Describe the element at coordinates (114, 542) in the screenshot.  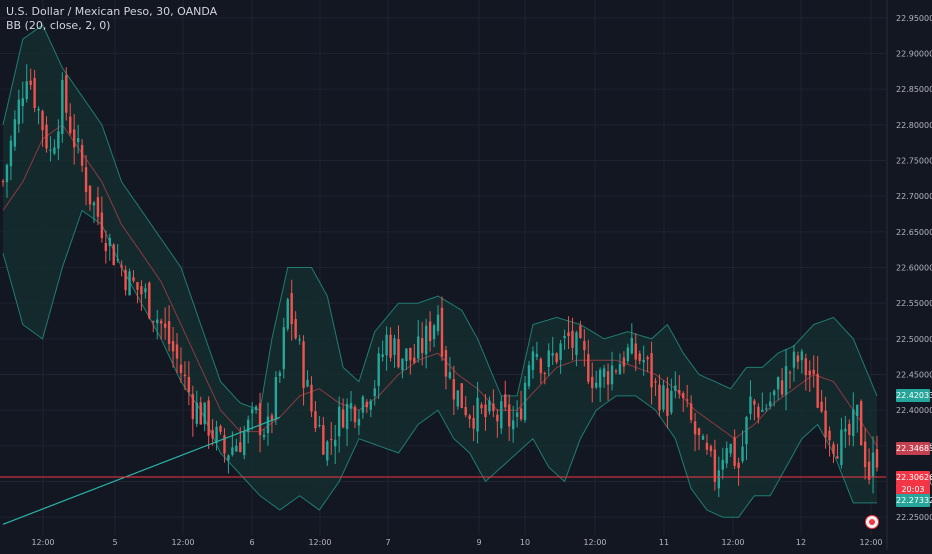
I see `x-tick-label: 5` at that location.